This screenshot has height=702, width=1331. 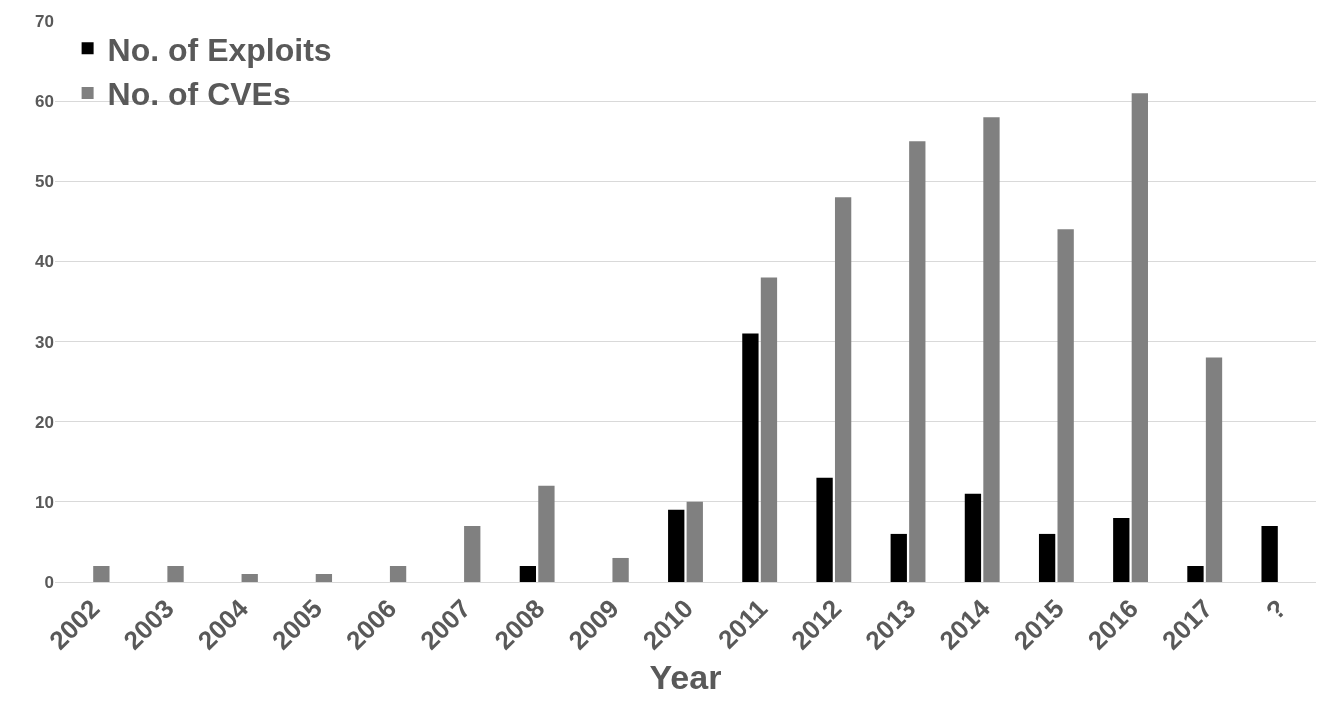 What do you see at coordinates (44, 422) in the screenshot?
I see `y-tick-label: 20` at bounding box center [44, 422].